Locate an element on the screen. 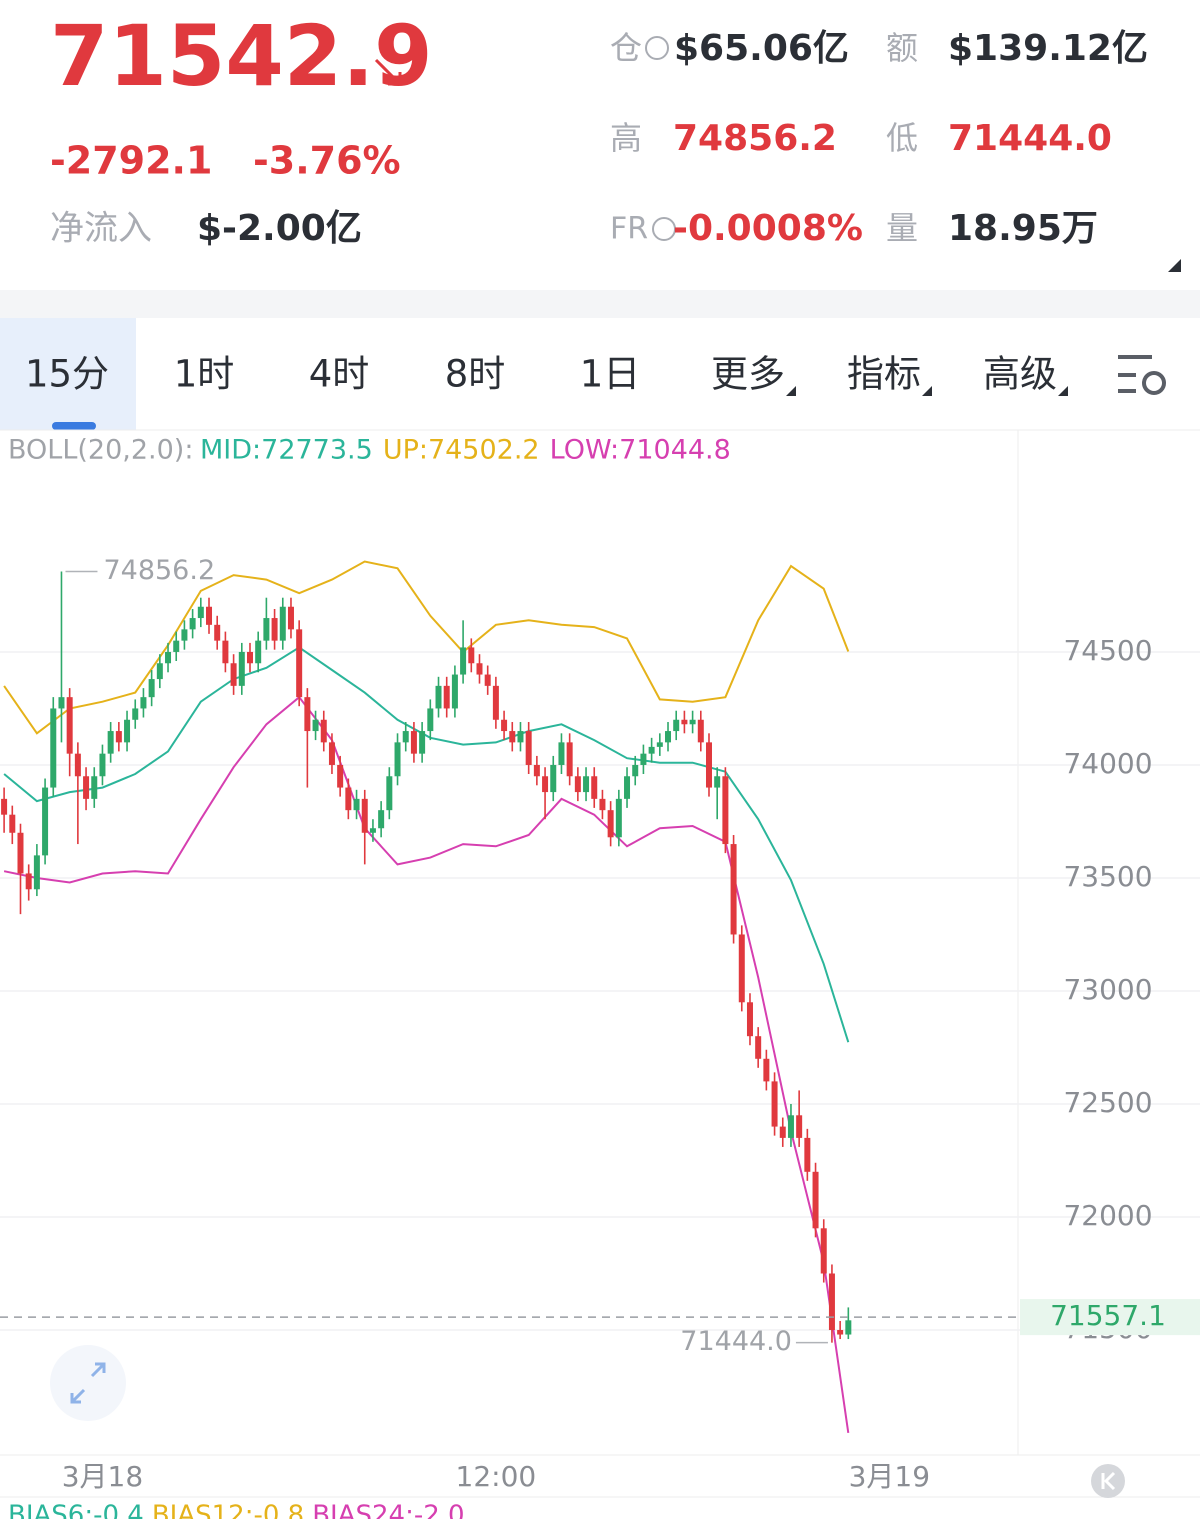  fullscreen-icon is located at coordinates (88, 1383).